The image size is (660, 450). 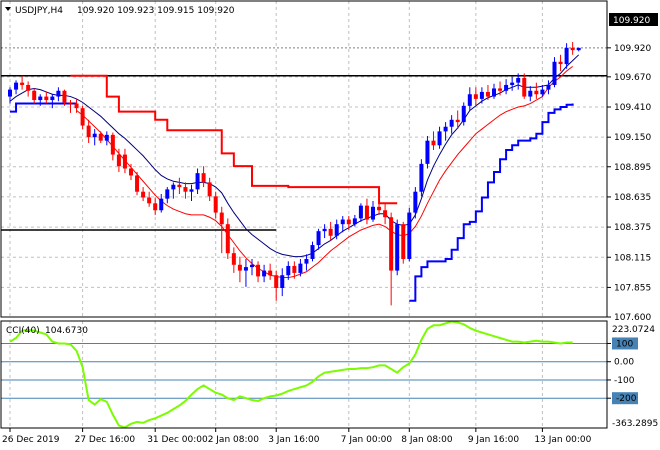 I want to click on price-tick-label: 108.115, so click(x=632, y=258).